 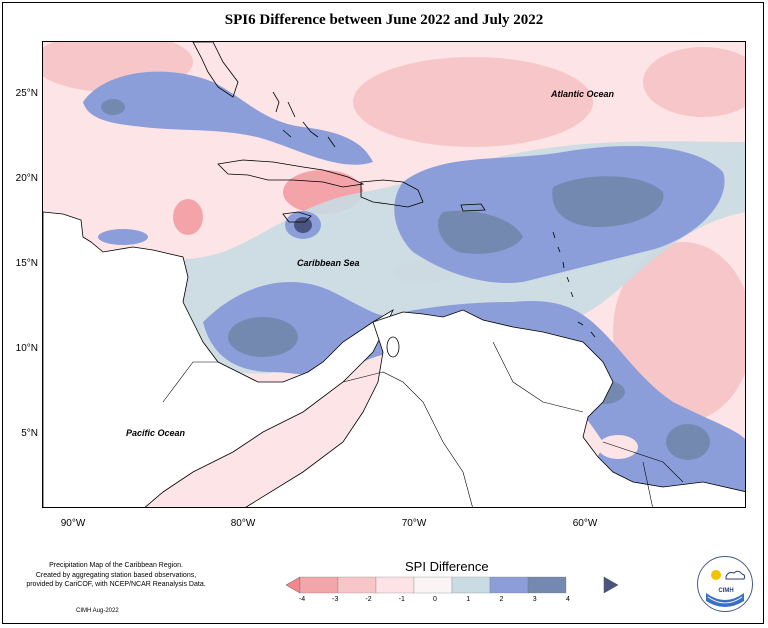 What do you see at coordinates (328, 263) in the screenshot?
I see `caribbean-sea-label: Caribbean Sea` at bounding box center [328, 263].